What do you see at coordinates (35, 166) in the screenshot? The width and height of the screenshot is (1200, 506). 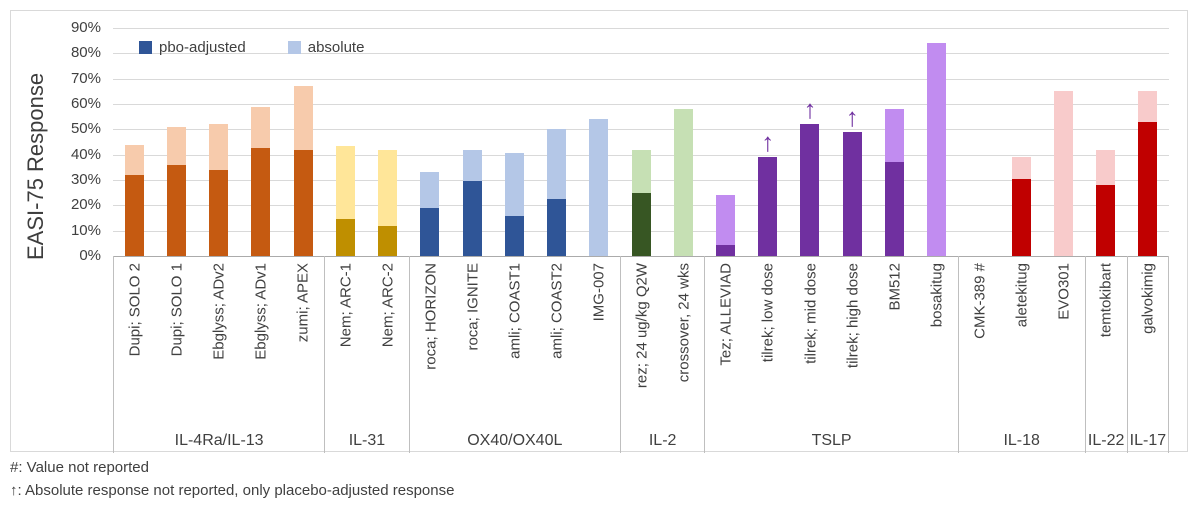 I see `y-axis-title: EASI-75 Response` at bounding box center [35, 166].